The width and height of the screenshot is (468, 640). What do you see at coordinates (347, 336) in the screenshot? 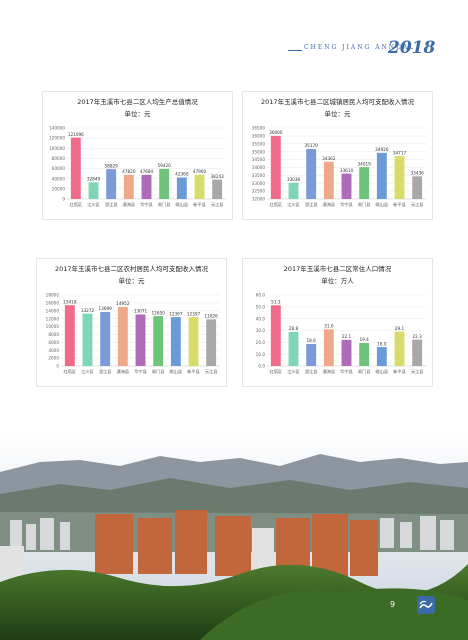
I see `data-label: 22.1` at bounding box center [347, 336].